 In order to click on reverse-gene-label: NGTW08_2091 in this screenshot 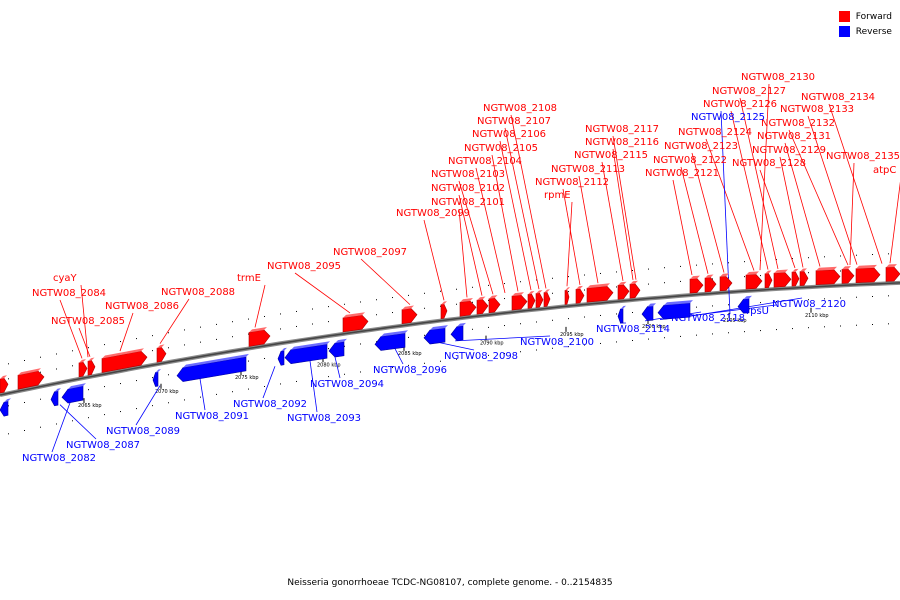, I will do `click(212, 416)`.